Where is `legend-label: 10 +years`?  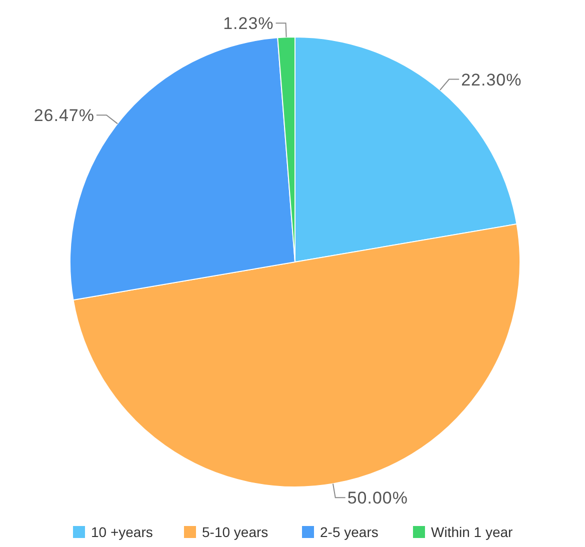
legend-label: 10 +years is located at coordinates (122, 532).